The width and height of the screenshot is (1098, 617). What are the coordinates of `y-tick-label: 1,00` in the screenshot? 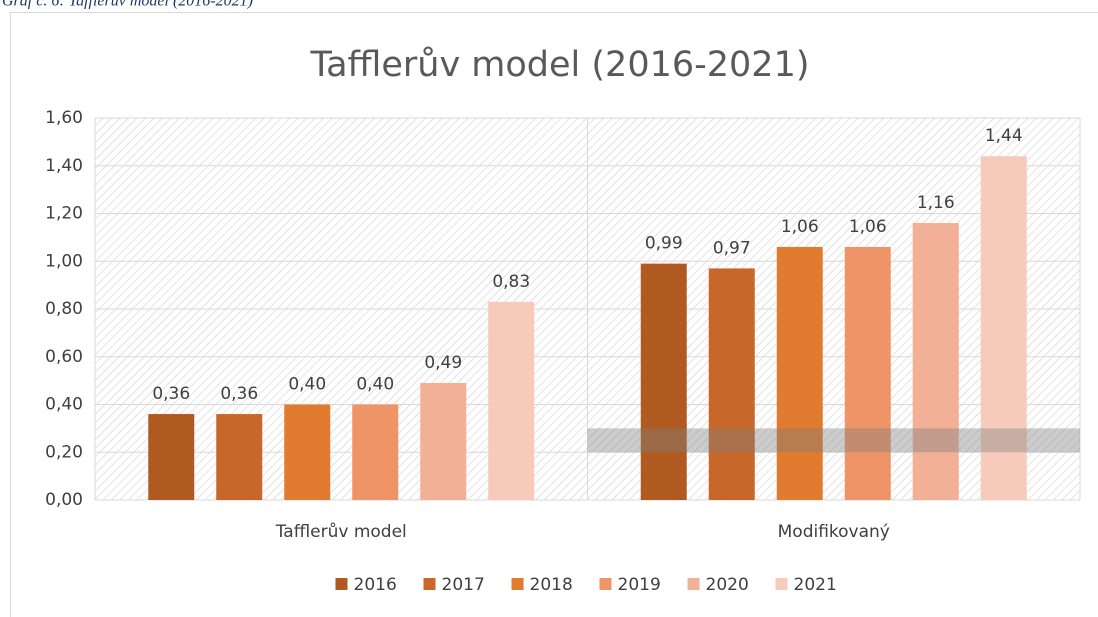 It's located at (64, 261).